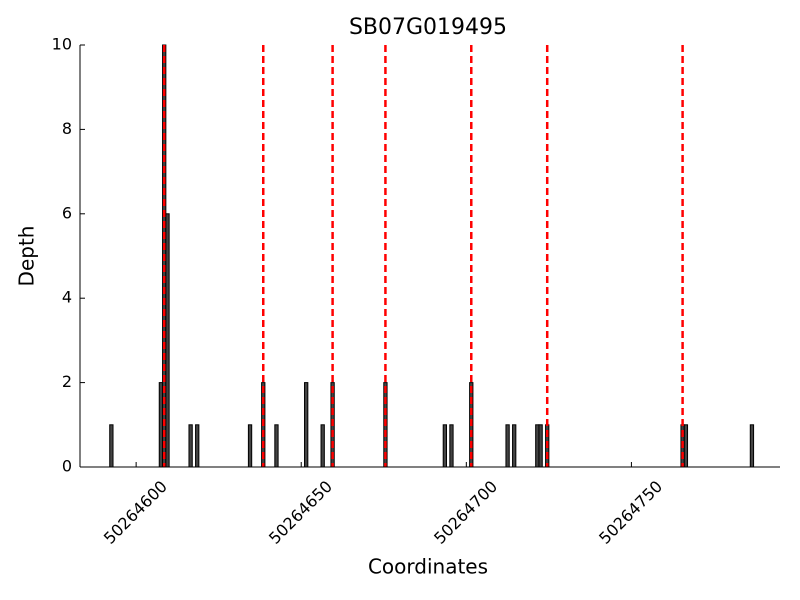  Describe the element at coordinates (67, 297) in the screenshot. I see `y-tick-label: 4` at that location.